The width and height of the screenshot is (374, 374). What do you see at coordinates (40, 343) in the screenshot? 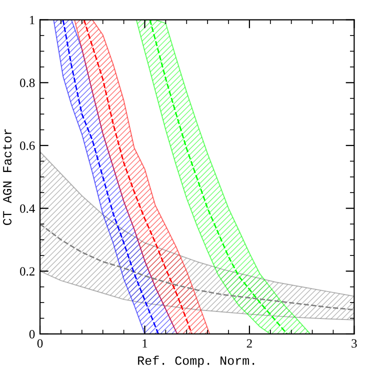
I see `x-tick-label: 0` at bounding box center [40, 343].